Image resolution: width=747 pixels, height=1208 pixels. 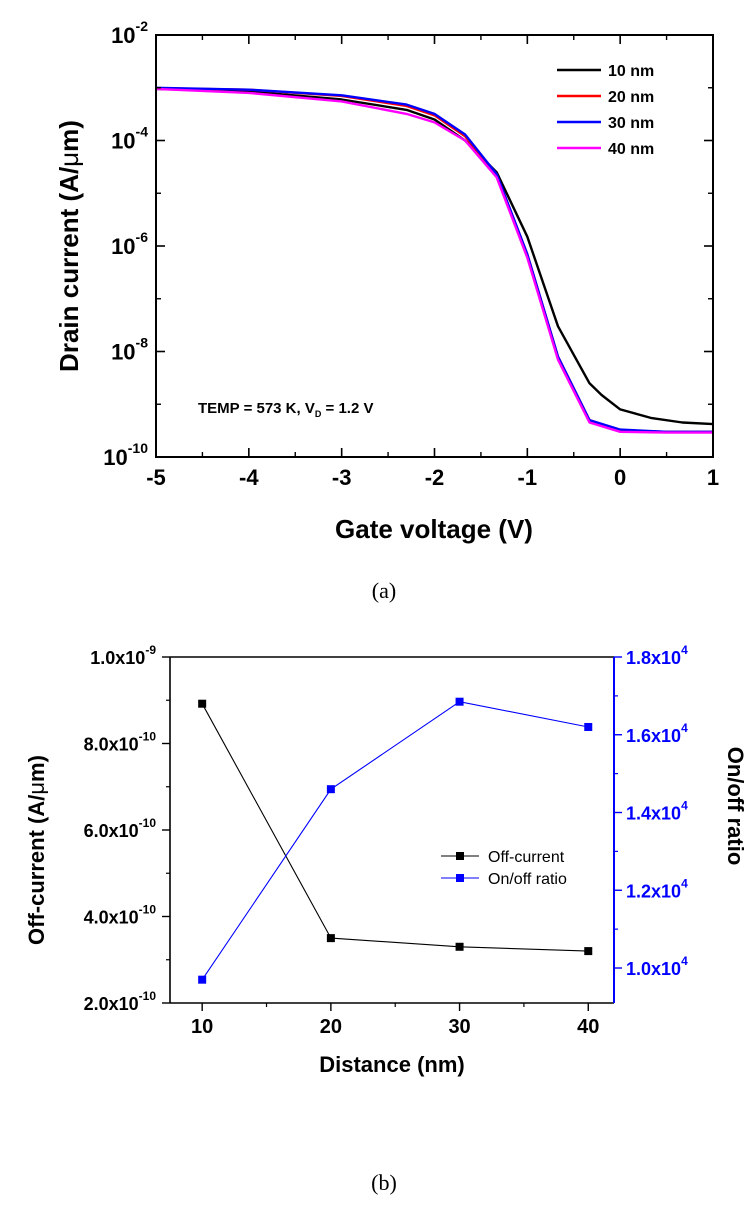 What do you see at coordinates (657, 733) in the screenshot?
I see `right-y-tick-label: 1.6x10⁴` at bounding box center [657, 733].